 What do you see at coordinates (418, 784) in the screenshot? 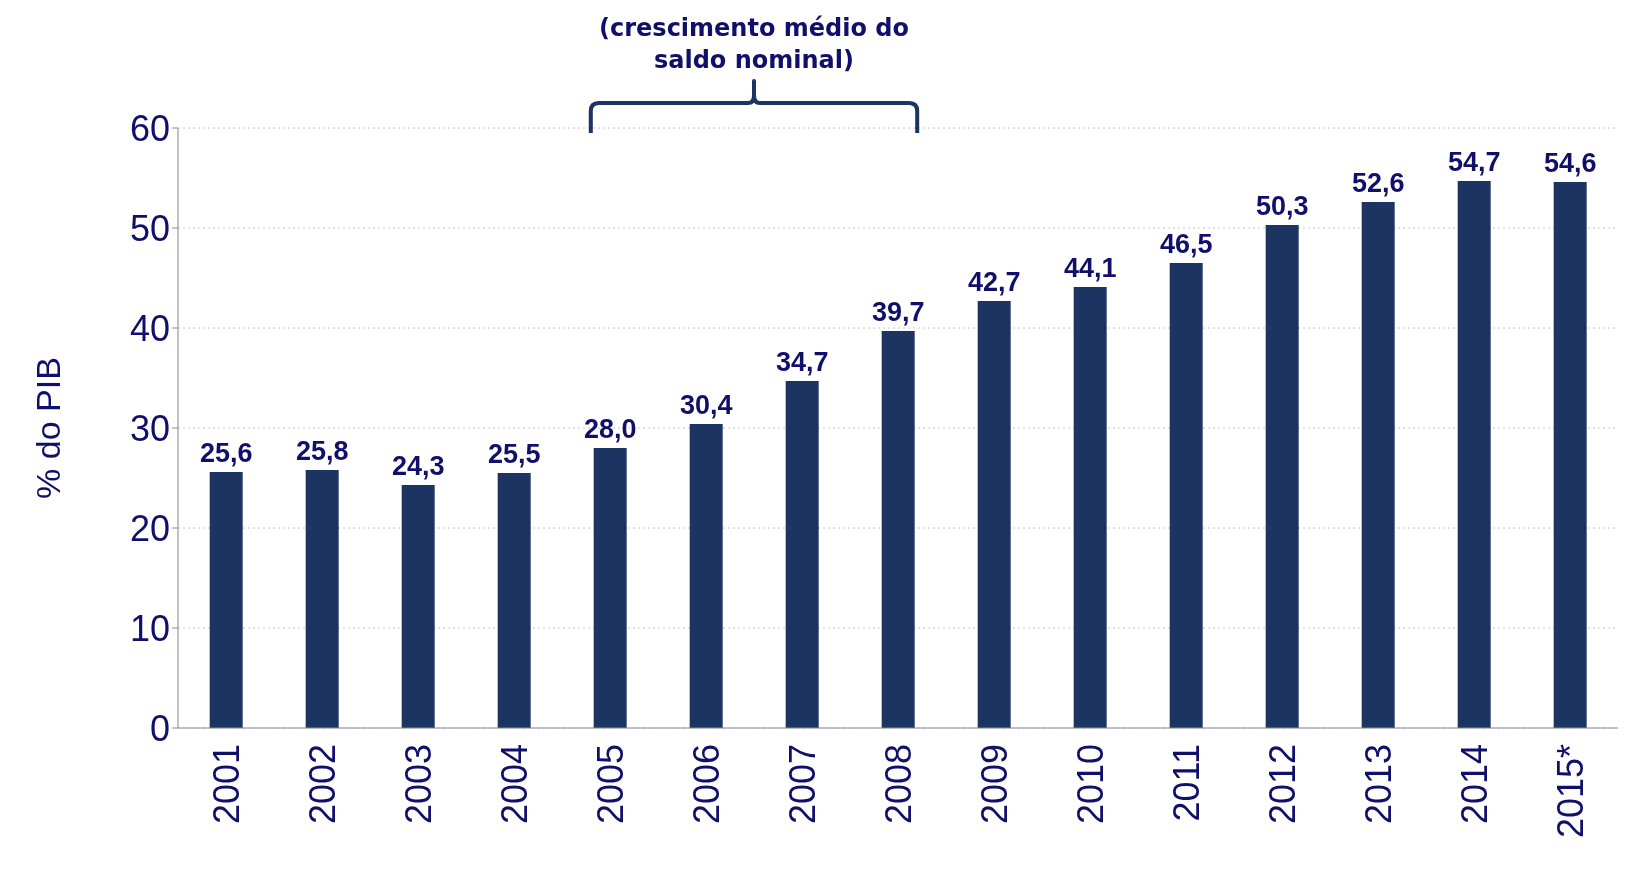
I see `x-tick-label: 2003` at bounding box center [418, 784].